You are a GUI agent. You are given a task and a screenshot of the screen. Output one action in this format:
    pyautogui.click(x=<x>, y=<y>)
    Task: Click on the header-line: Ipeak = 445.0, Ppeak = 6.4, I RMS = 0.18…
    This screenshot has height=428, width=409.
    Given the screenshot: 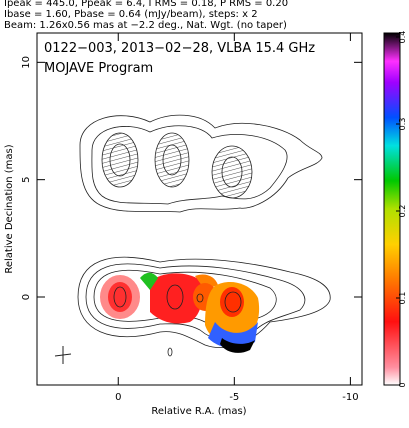 What is the action you would take?
    pyautogui.click(x=146, y=4)
    